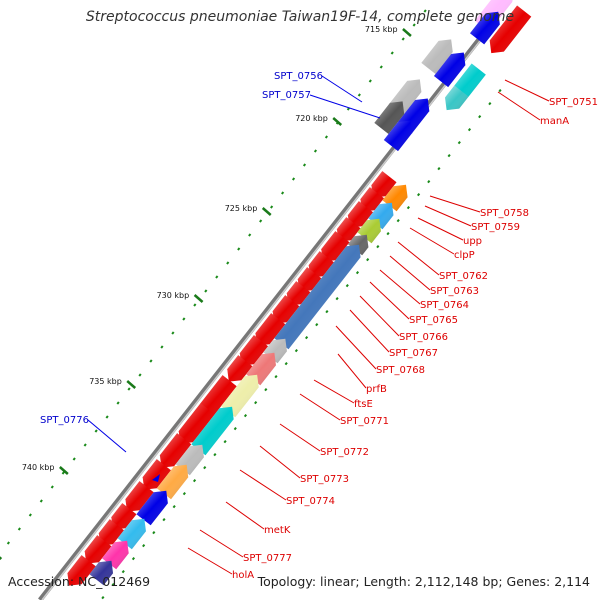  I want to click on gene-label-ftse: ftsE, so click(363, 404).